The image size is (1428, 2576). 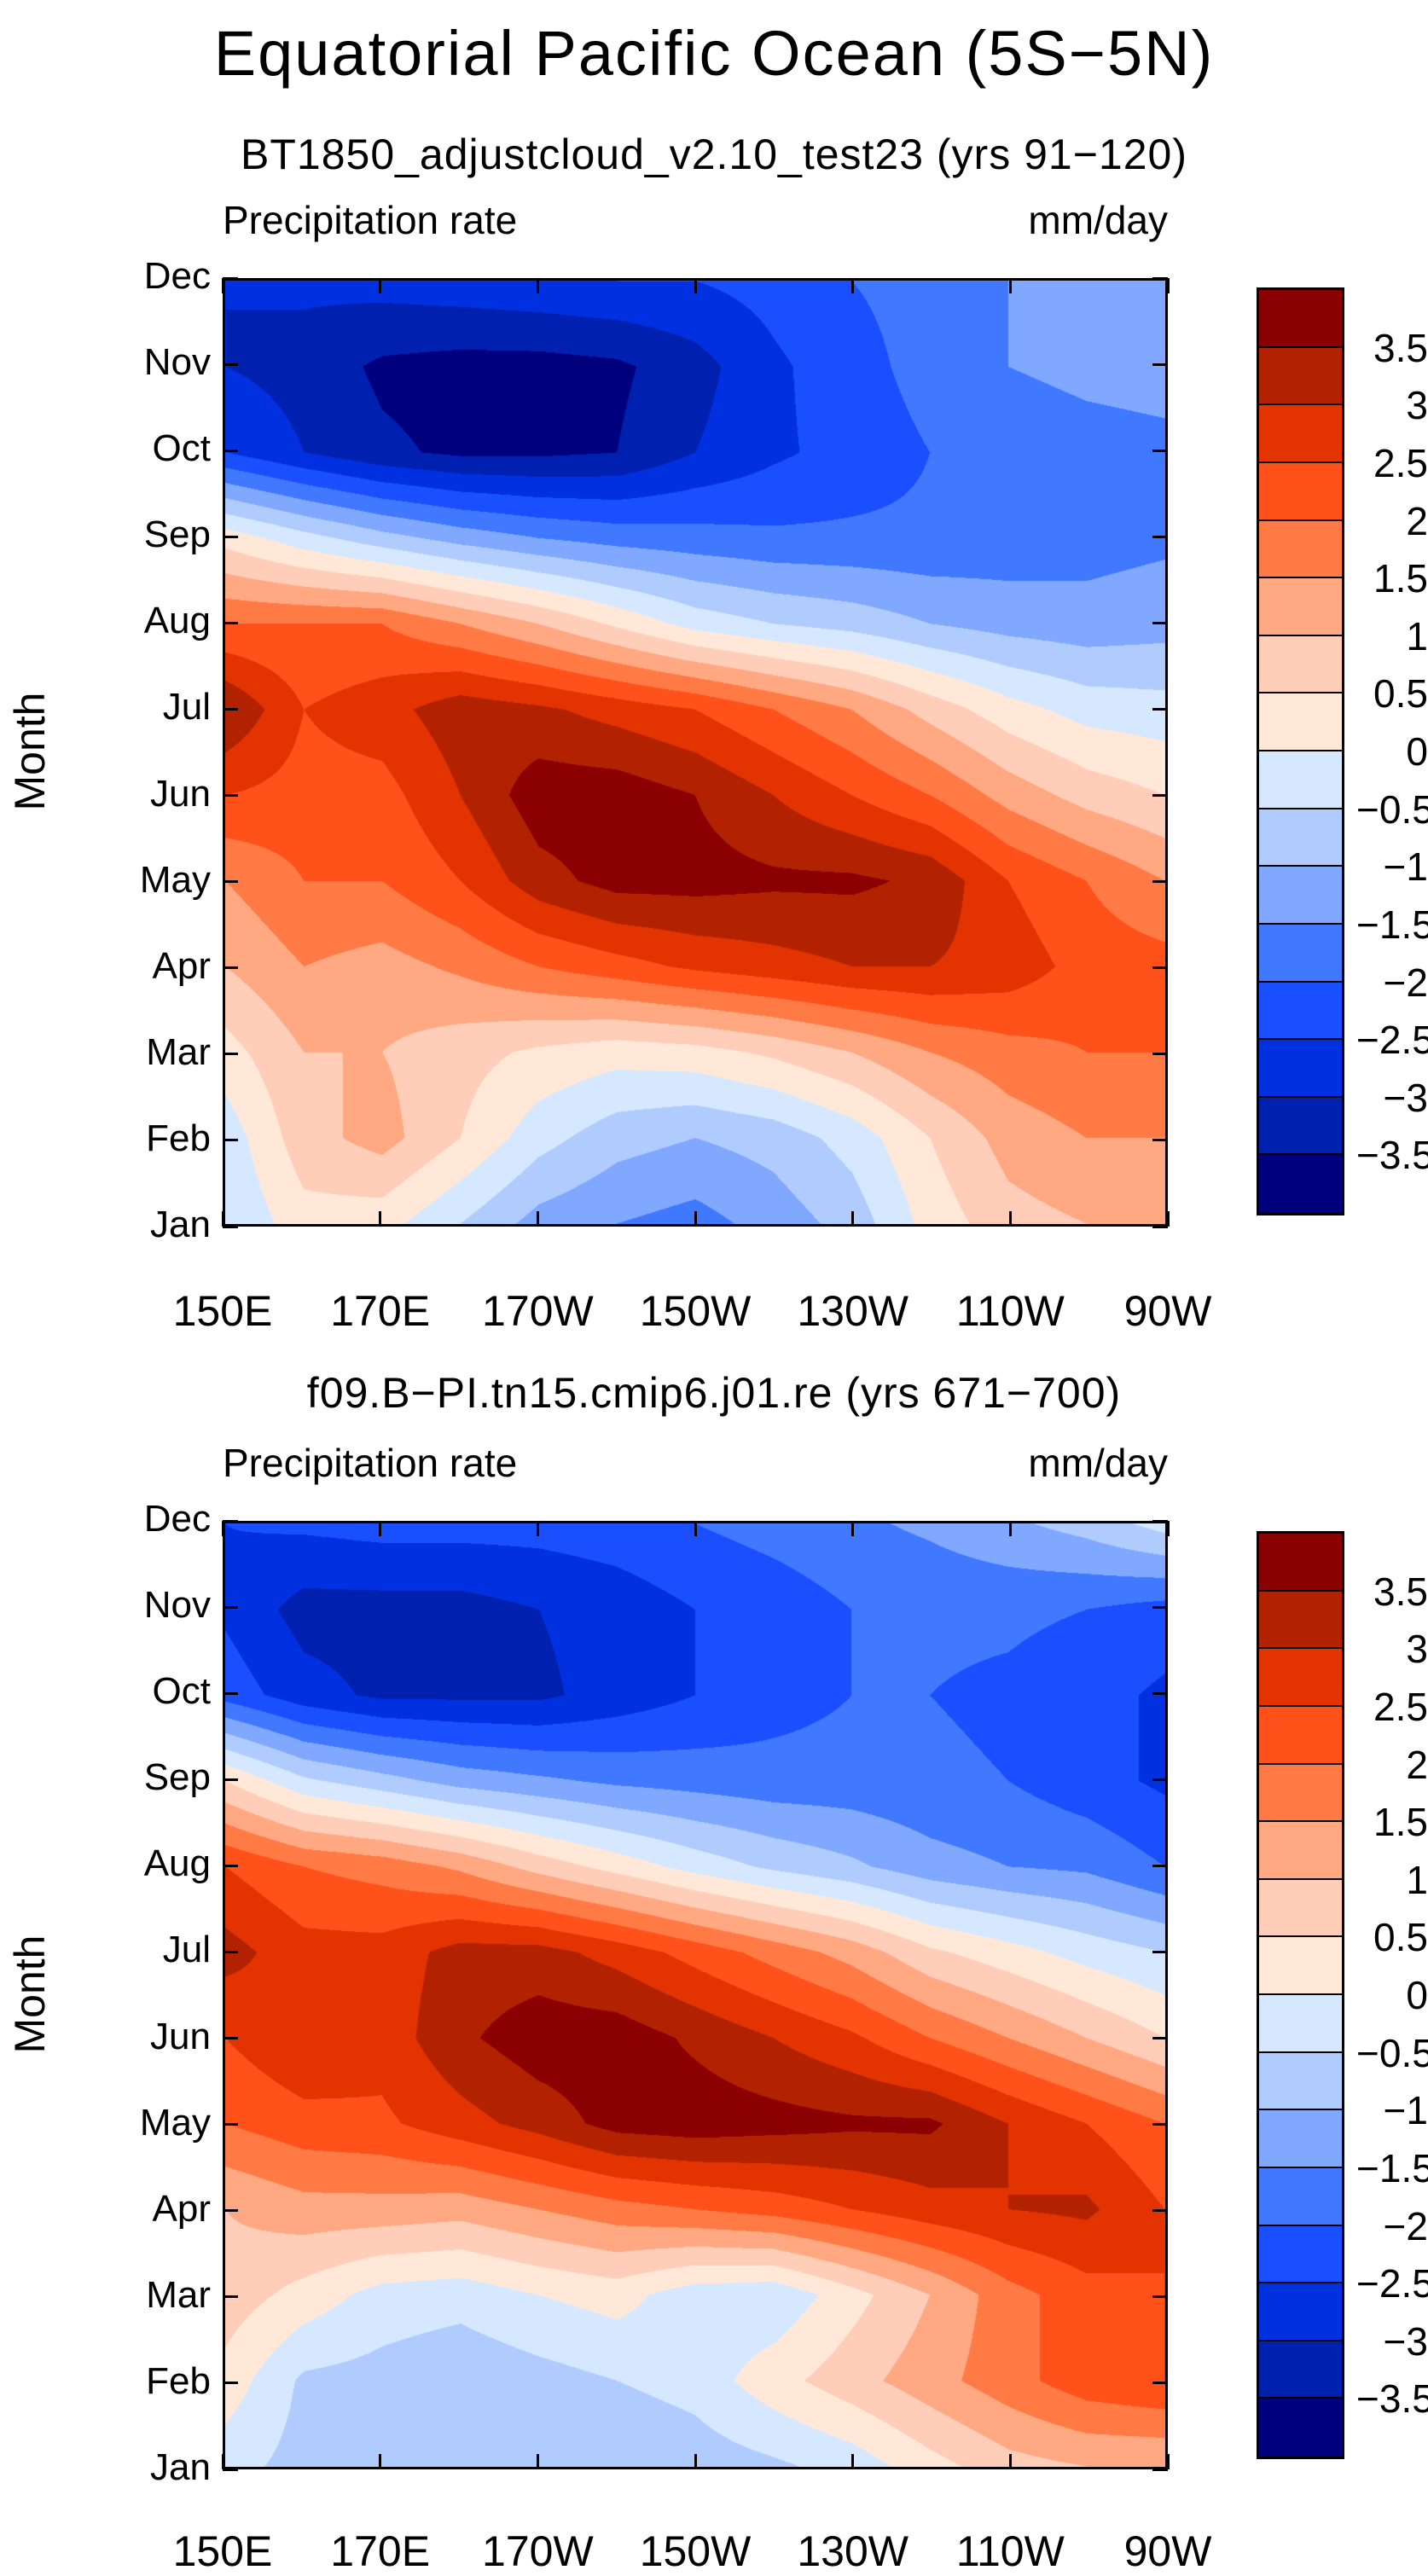 I want to click on x-tick-label: 150W, so click(x=695, y=1311).